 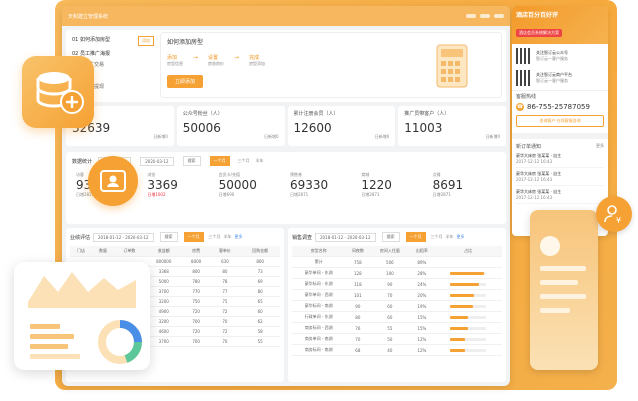 I want to click on share-bar-track, so click(x=468, y=306).